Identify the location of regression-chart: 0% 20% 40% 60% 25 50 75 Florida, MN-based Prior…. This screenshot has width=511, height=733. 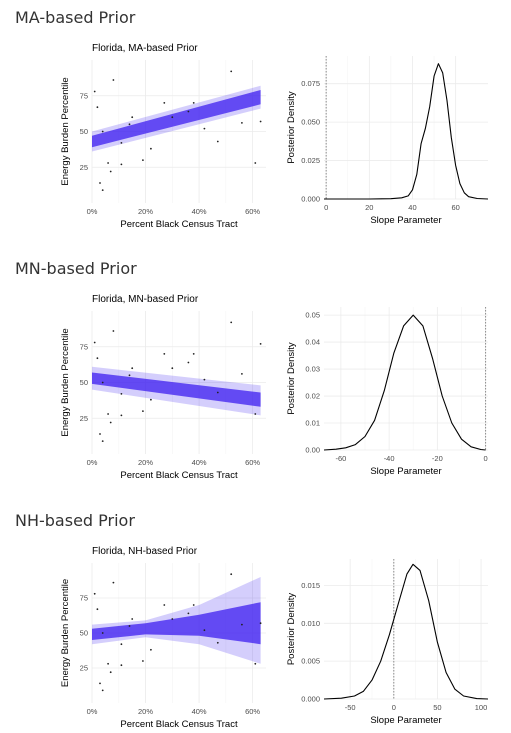
(163, 387).